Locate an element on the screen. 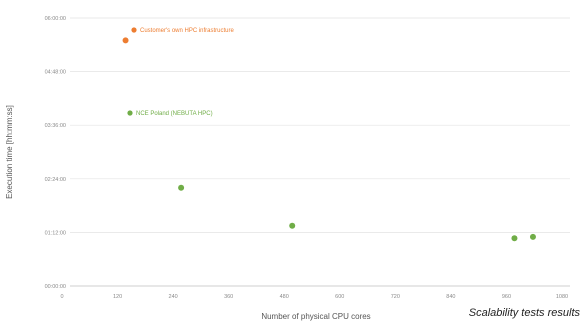  x-tick-label: 960 is located at coordinates (506, 297).